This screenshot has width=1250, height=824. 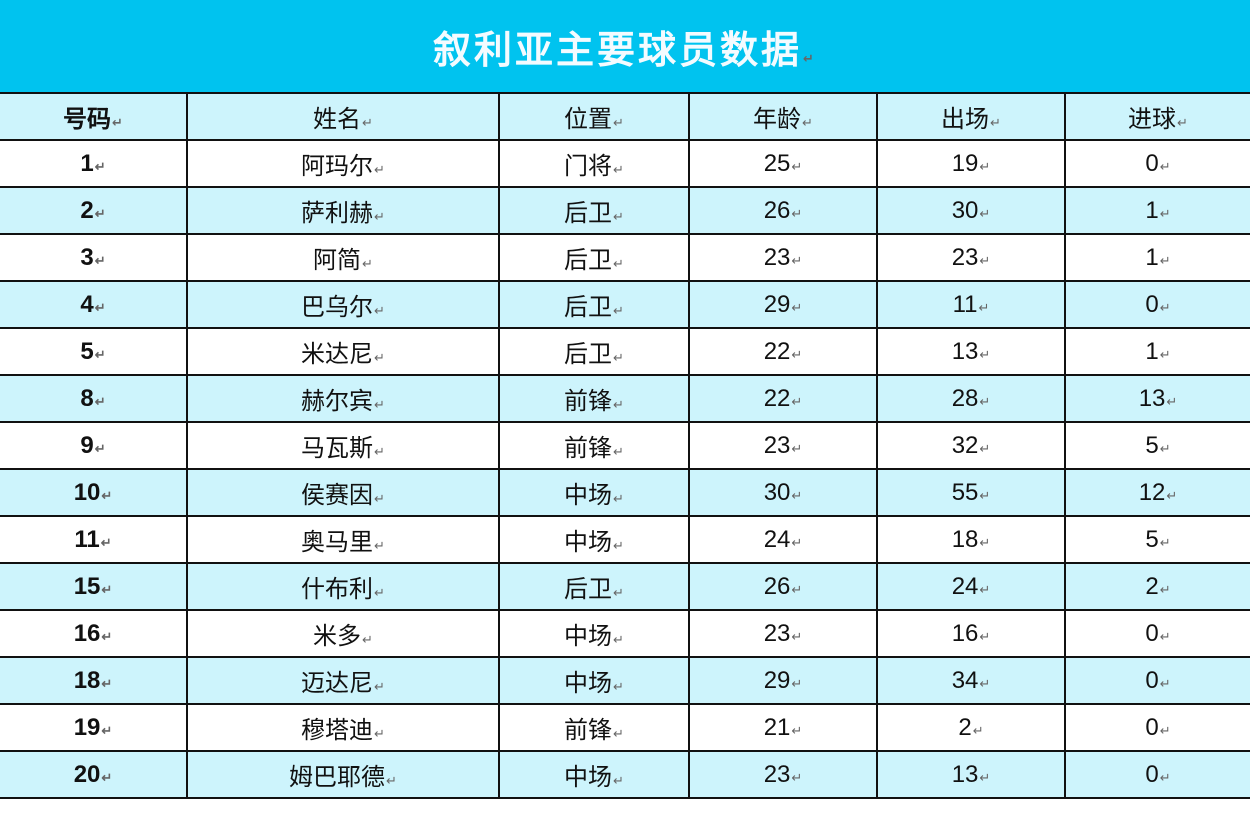 I want to click on table-row: 2 萨利赫 后卫 26 30 1, so click(x=625, y=210).